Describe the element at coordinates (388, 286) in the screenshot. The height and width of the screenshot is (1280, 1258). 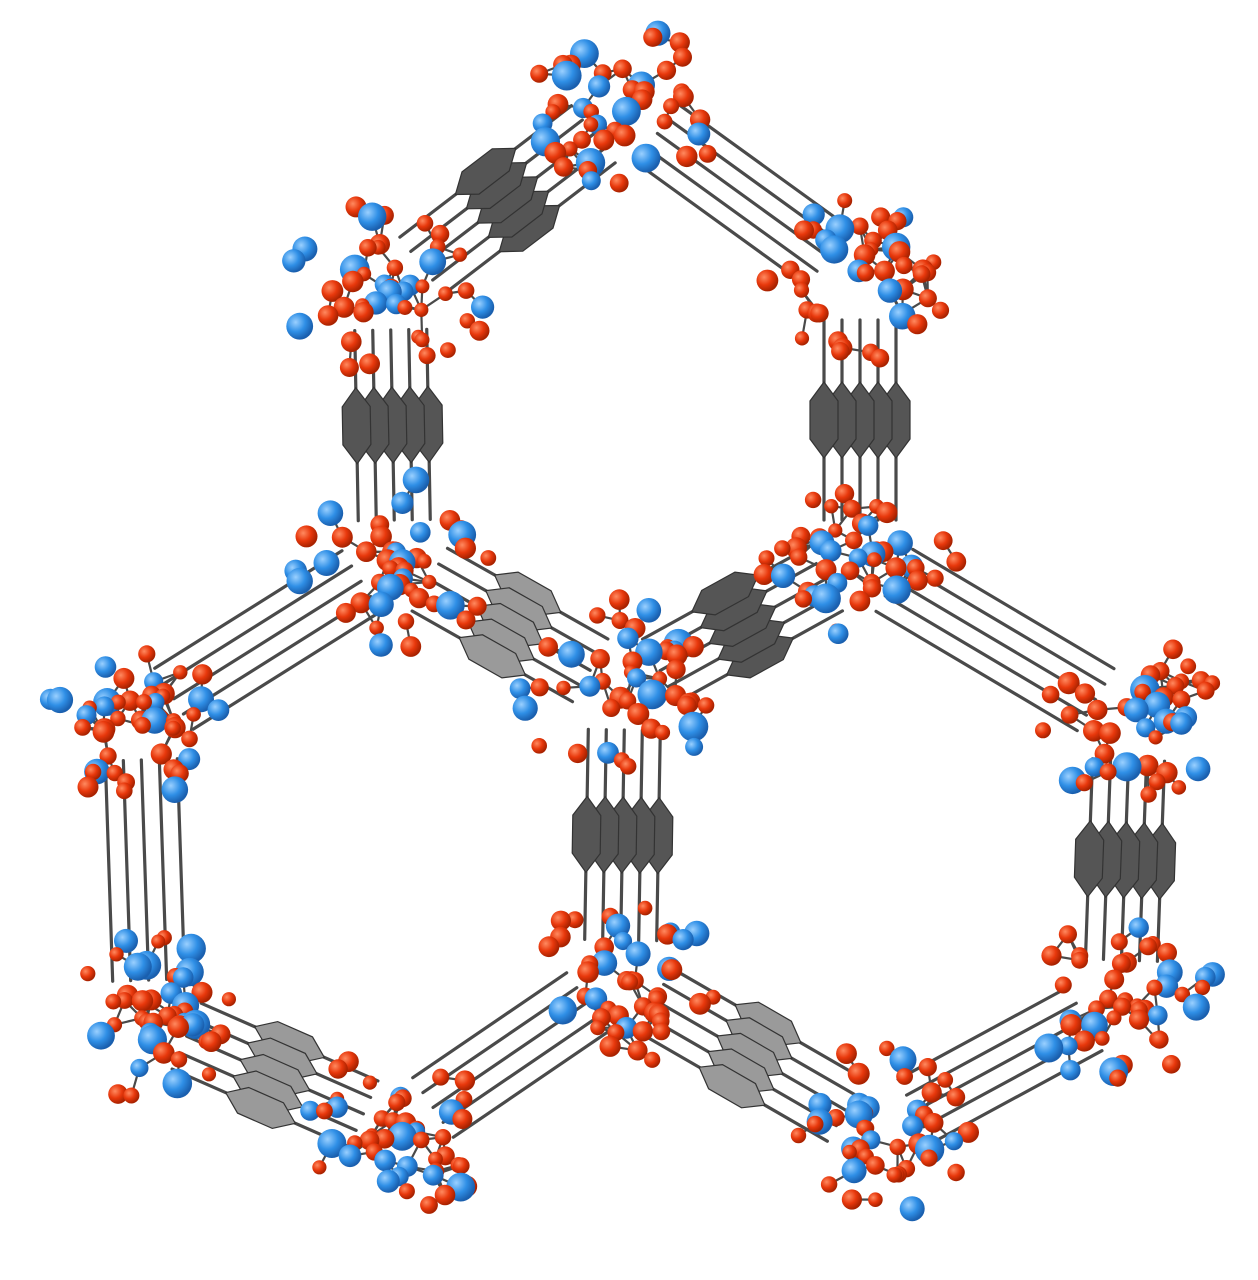
I see `cluster` at that location.